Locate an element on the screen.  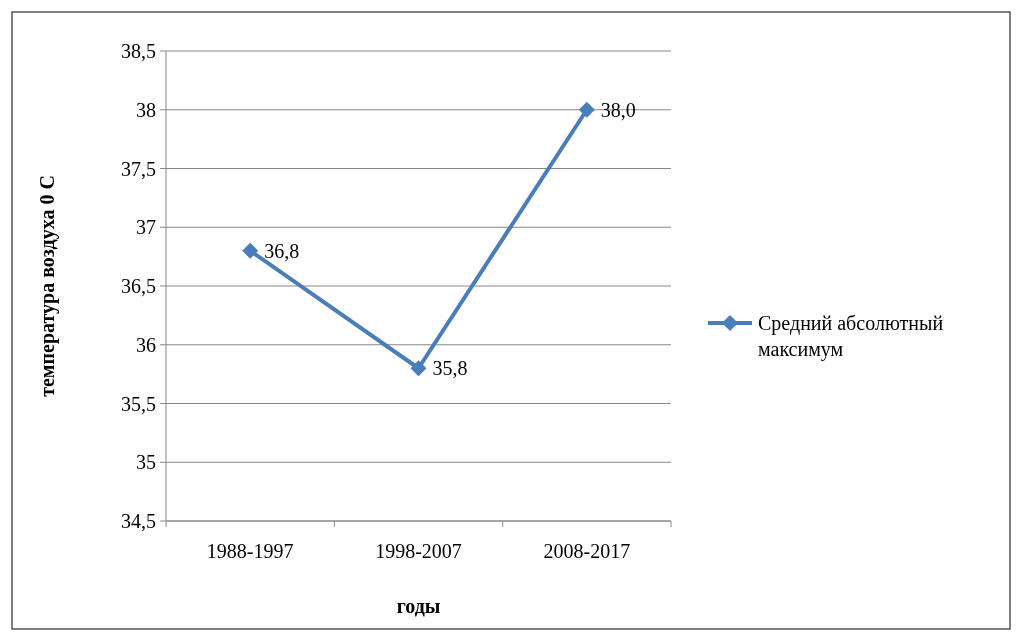
y-tick-label: 36 is located at coordinates (146, 344).